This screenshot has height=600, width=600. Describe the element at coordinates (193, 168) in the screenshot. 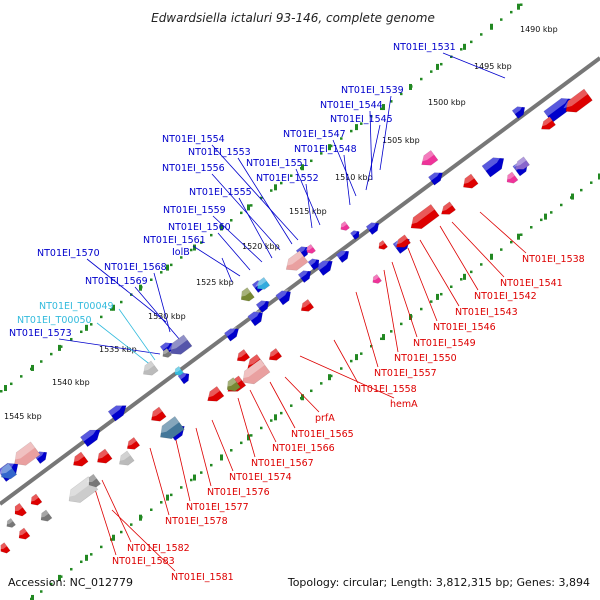

I see `forward-gene-label: NT01EI_1556` at that location.